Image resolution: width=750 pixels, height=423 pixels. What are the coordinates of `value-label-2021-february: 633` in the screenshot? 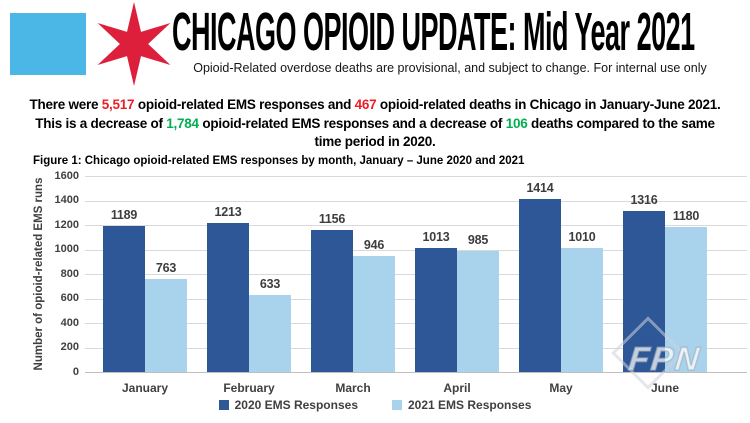 It's located at (270, 283).